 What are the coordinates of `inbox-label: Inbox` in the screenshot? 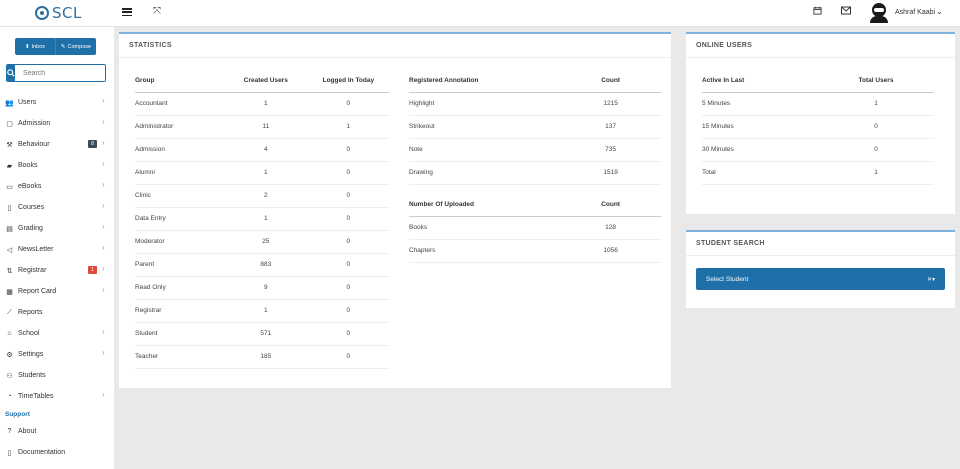 It's located at (38, 46).